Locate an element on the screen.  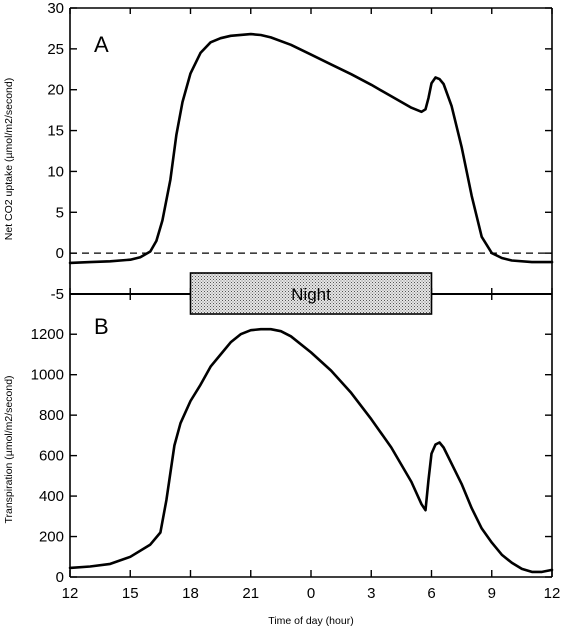
panel-a-y-tick-label: -5 is located at coordinates (57, 294).